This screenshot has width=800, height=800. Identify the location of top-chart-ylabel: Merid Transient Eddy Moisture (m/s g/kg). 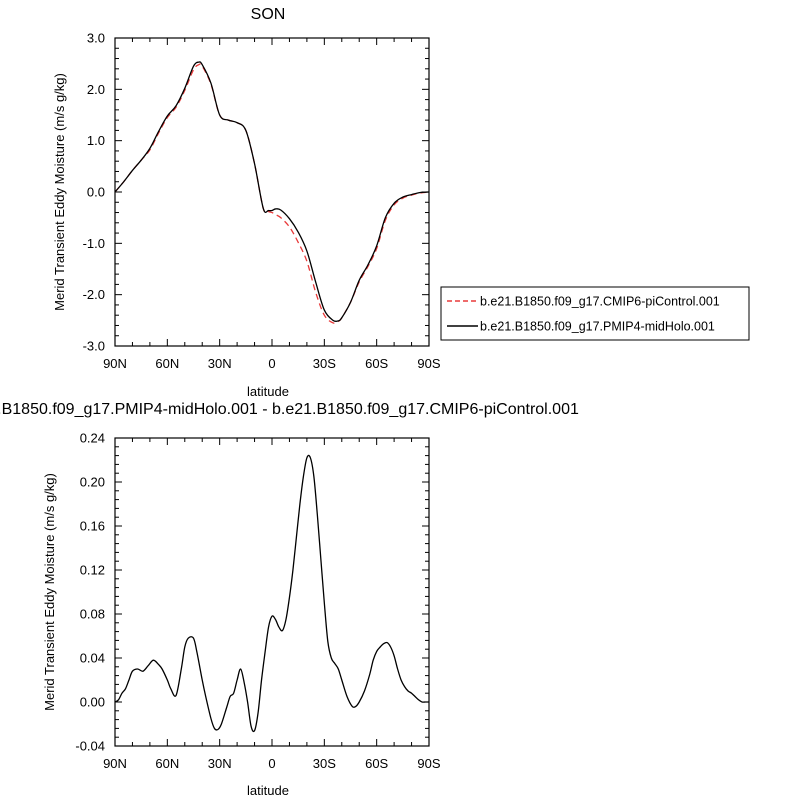
(59, 192).